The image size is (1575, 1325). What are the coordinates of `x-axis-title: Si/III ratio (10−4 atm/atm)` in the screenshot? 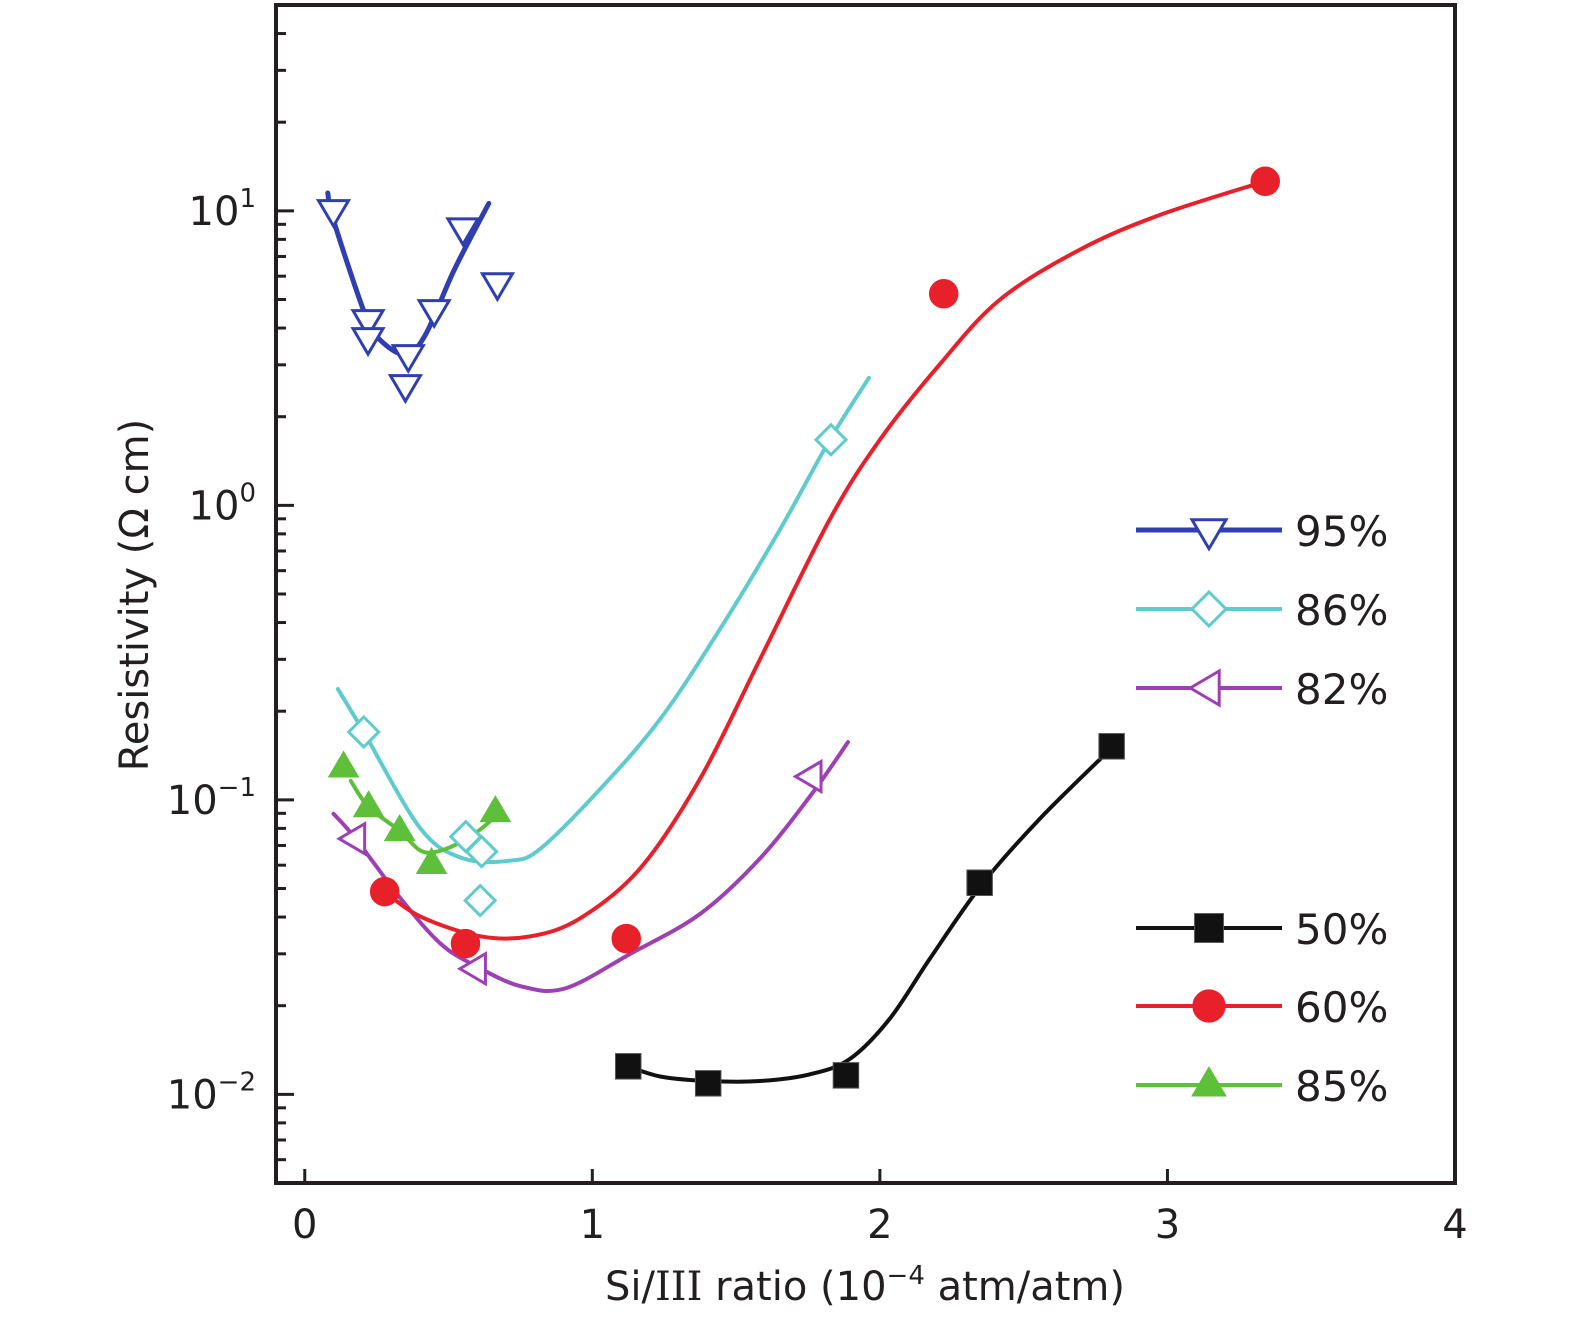 It's located at (865, 1285).